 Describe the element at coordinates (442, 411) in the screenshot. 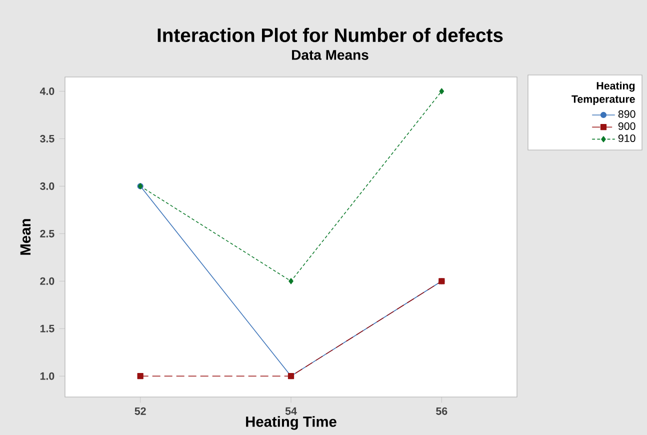

I see `x-tick-label: 56` at that location.